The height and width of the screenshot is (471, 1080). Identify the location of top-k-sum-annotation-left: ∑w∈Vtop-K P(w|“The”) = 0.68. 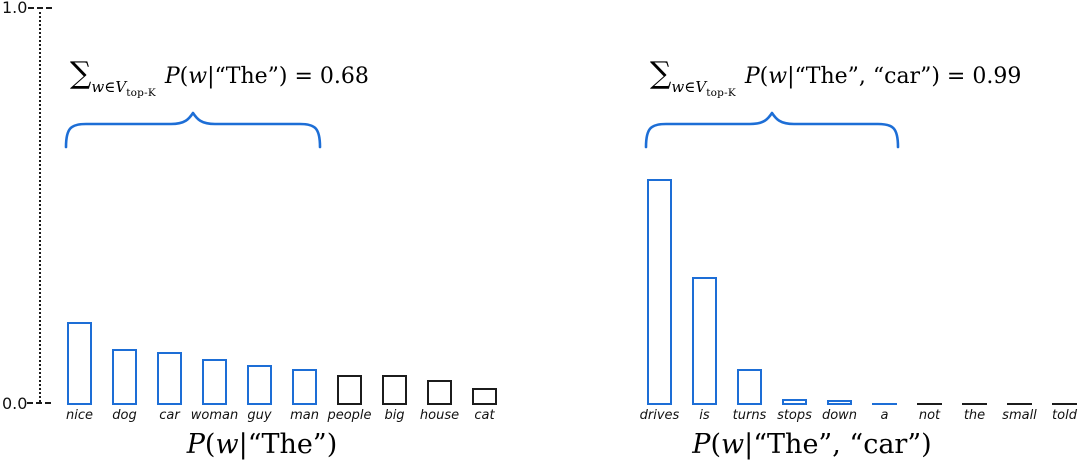
(219, 77).